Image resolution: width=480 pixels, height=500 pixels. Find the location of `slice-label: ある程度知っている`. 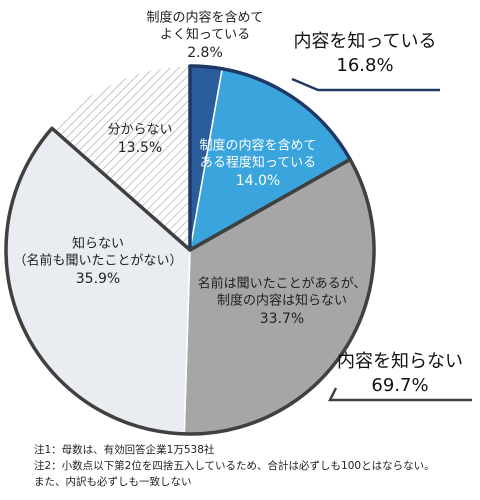

slice-label: ある程度知っている is located at coordinates (258, 163).